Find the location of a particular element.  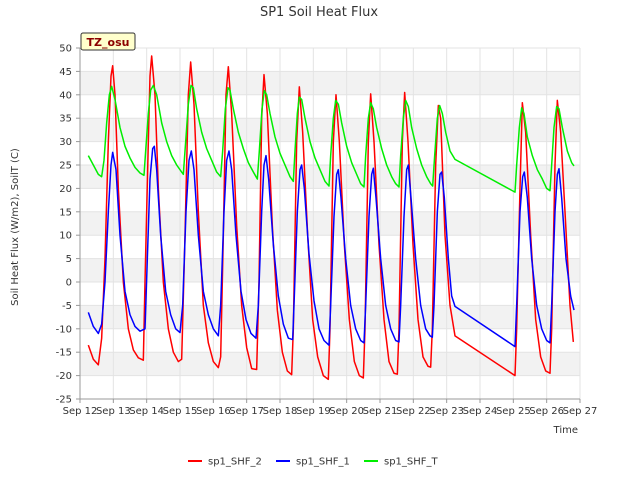

x-tick-label: Sep 27 is located at coordinates (580, 411).